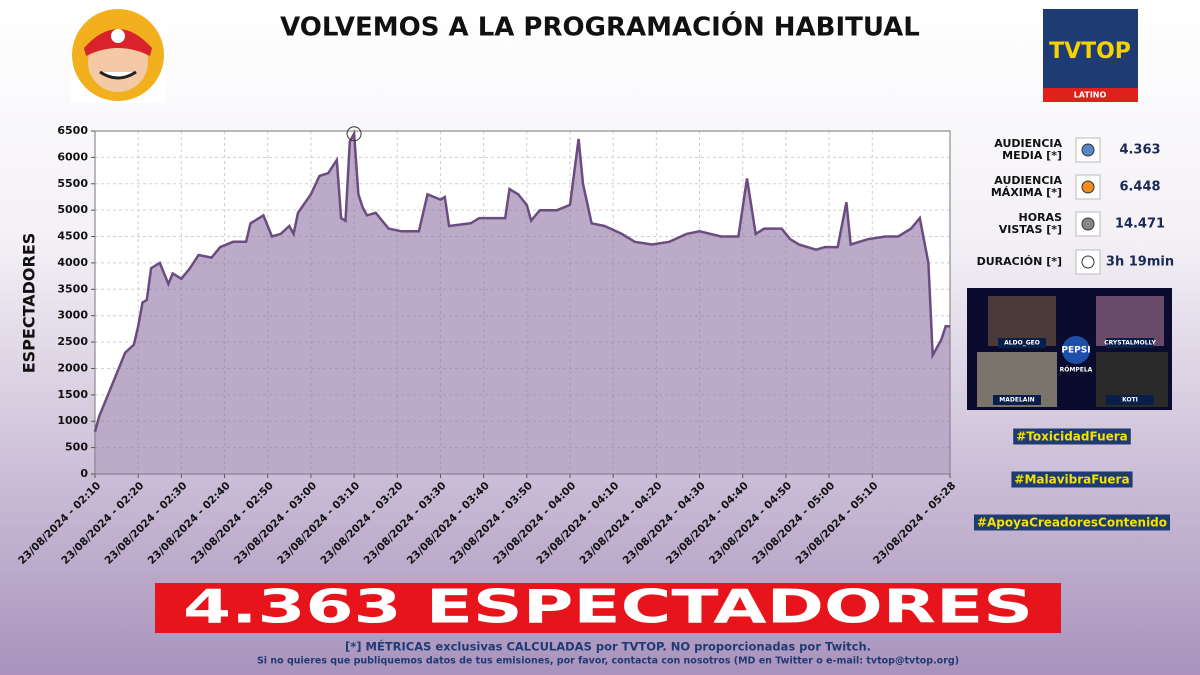  I want to click on y-tick-label: 5000, so click(72, 209).